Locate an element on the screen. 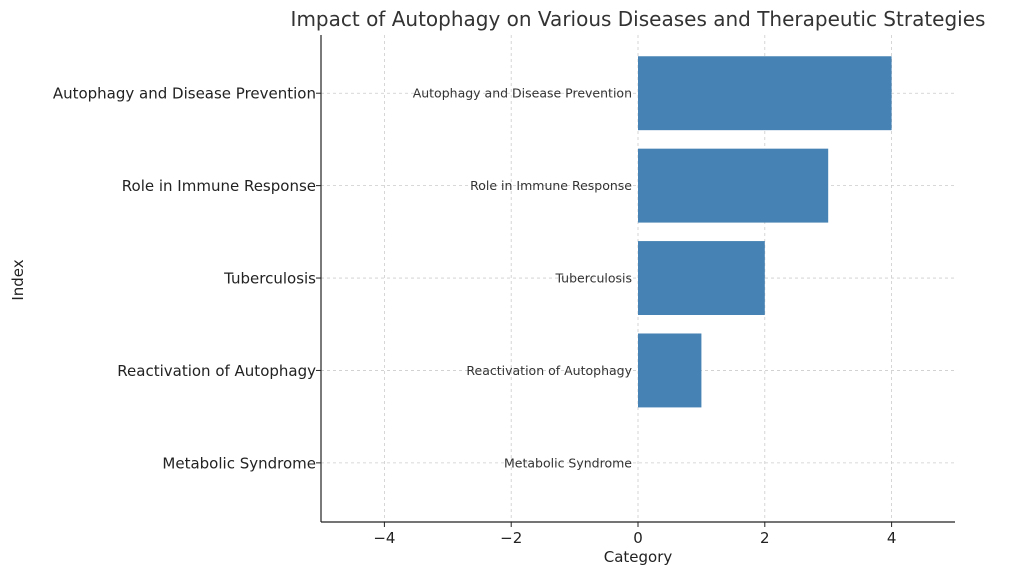 Image resolution: width=1024 pixels, height=575 pixels. y-tick-label: Metabolic Syndrome is located at coordinates (239, 463).